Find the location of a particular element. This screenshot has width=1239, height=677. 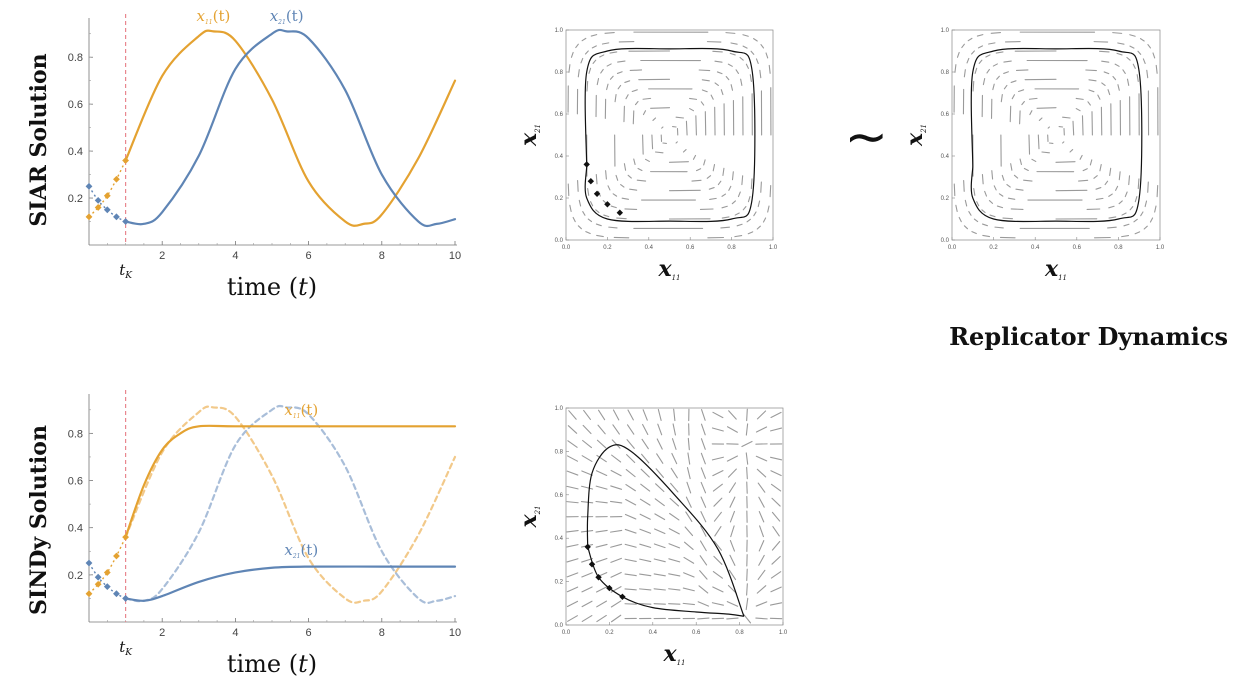

row-title-sindy: SINDy Solution is located at coordinates (39, 520).